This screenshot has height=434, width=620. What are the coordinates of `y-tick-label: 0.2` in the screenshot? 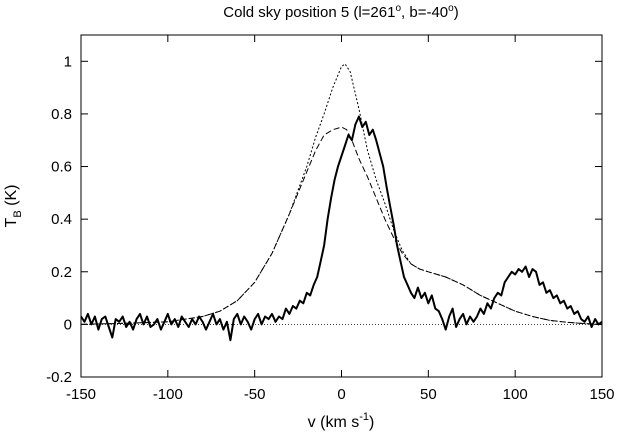 It's located at (61, 272).